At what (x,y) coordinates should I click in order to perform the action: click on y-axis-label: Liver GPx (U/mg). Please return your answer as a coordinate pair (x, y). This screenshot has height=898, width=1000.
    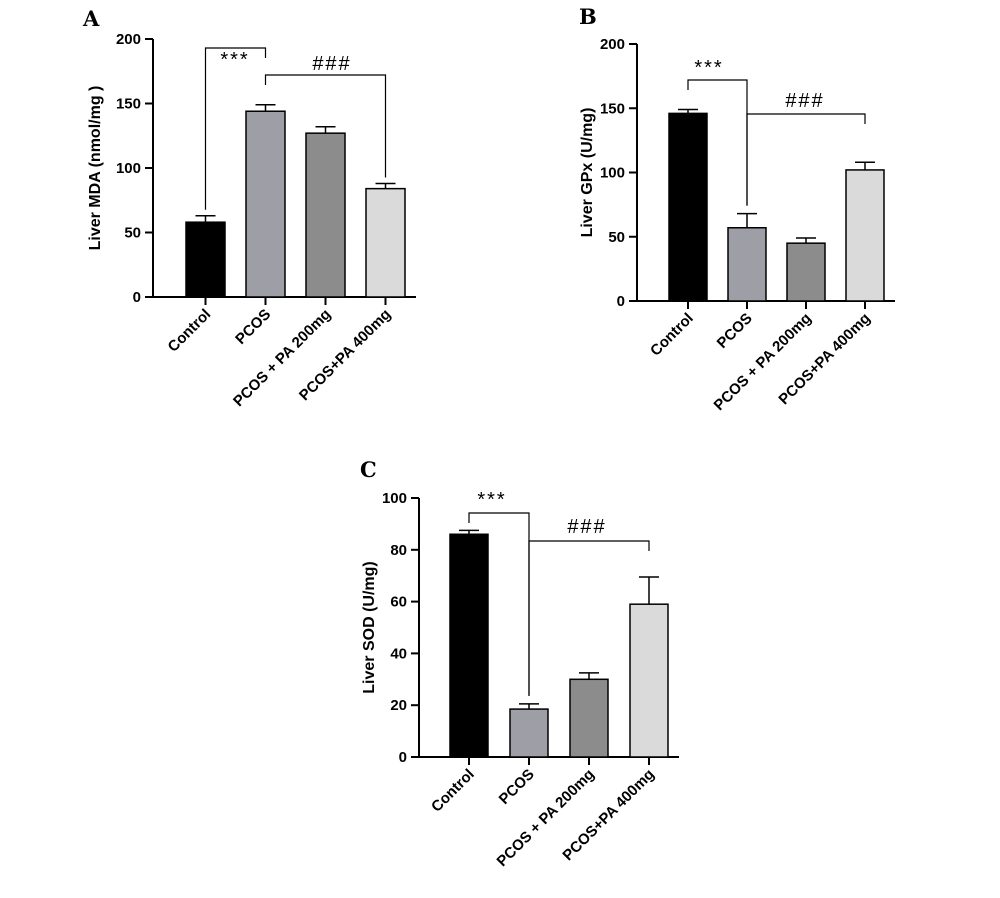
    Looking at the image, I should click on (587, 173).